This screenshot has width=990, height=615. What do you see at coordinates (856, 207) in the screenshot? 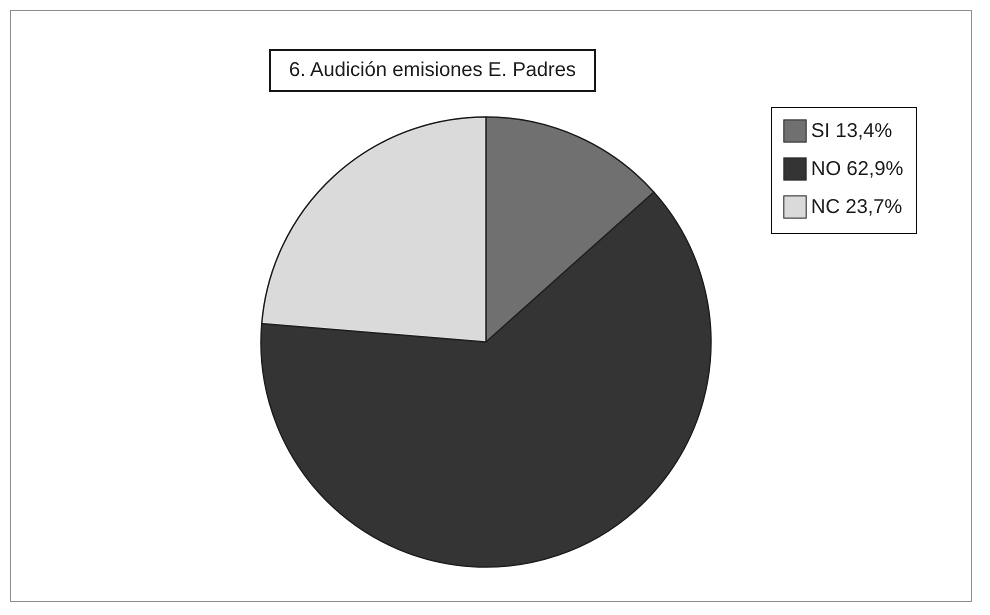
I see `legend-label: NC 23,7%` at bounding box center [856, 207].